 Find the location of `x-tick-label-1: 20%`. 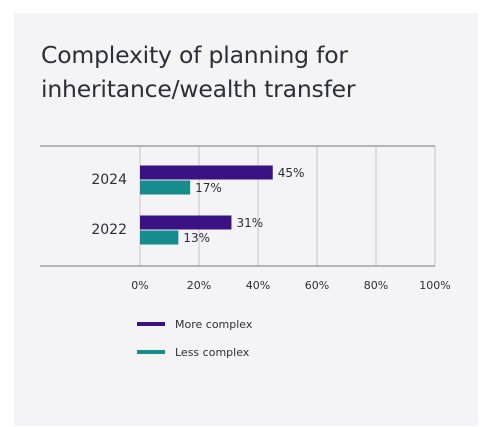

x-tick-label-1: 20% is located at coordinates (199, 285).